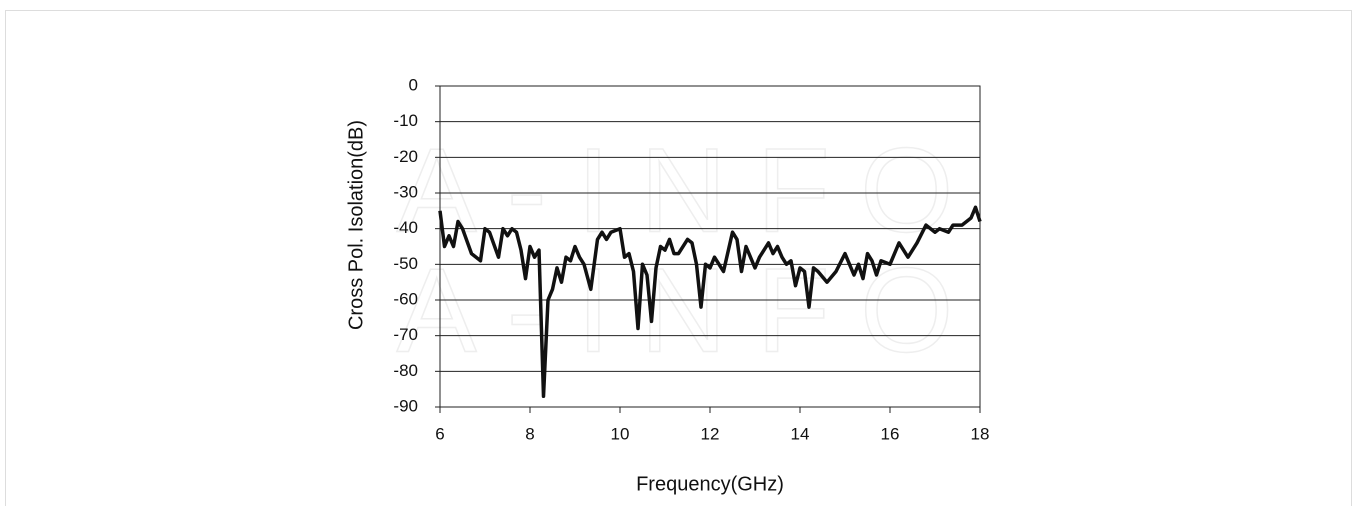 Image resolution: width=1357 pixels, height=506 pixels. What do you see at coordinates (439, 433) in the screenshot?
I see `x-tick-label: 6` at bounding box center [439, 433].